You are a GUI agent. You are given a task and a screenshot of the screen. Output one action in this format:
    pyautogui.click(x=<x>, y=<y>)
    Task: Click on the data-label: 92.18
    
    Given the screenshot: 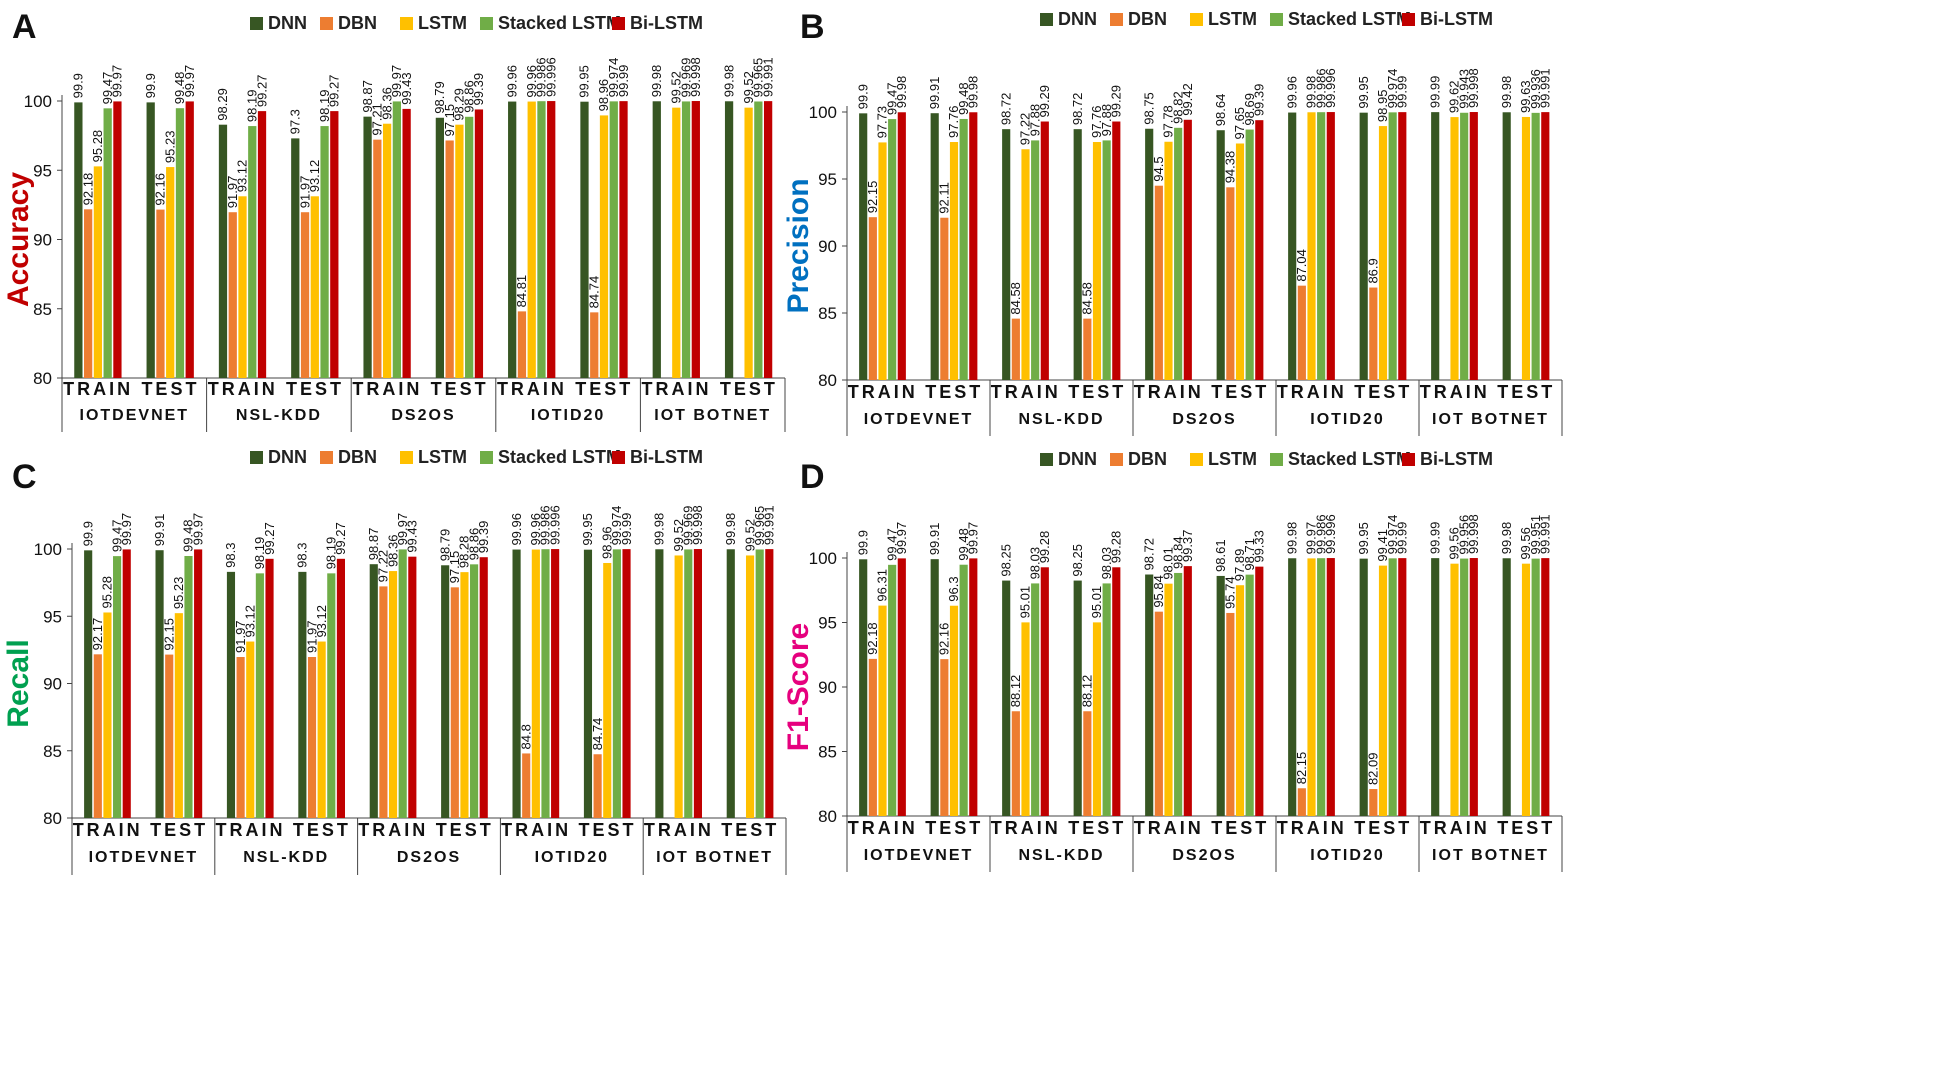 What is the action you would take?
    pyautogui.click(x=87, y=189)
    